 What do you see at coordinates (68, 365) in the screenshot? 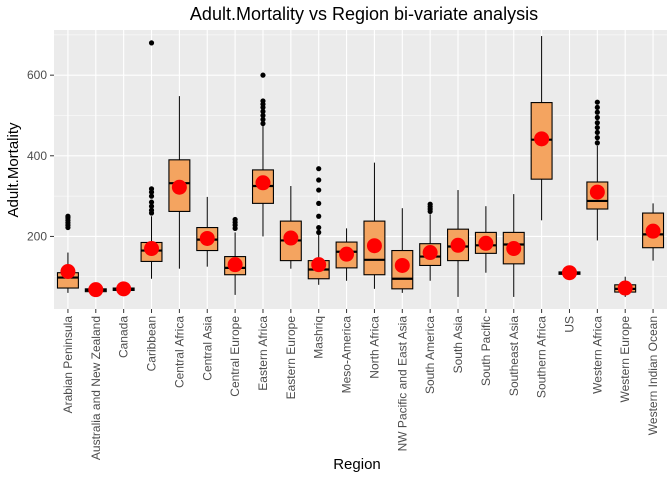
I see `x-tick-label: Arabian Peninsula` at bounding box center [68, 365].